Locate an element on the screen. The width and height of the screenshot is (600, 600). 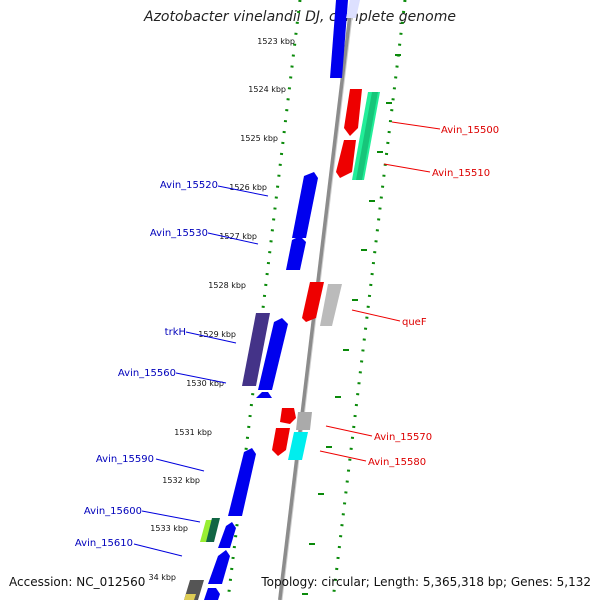
tick-1532: 1532 kbp is located at coordinates (181, 480).